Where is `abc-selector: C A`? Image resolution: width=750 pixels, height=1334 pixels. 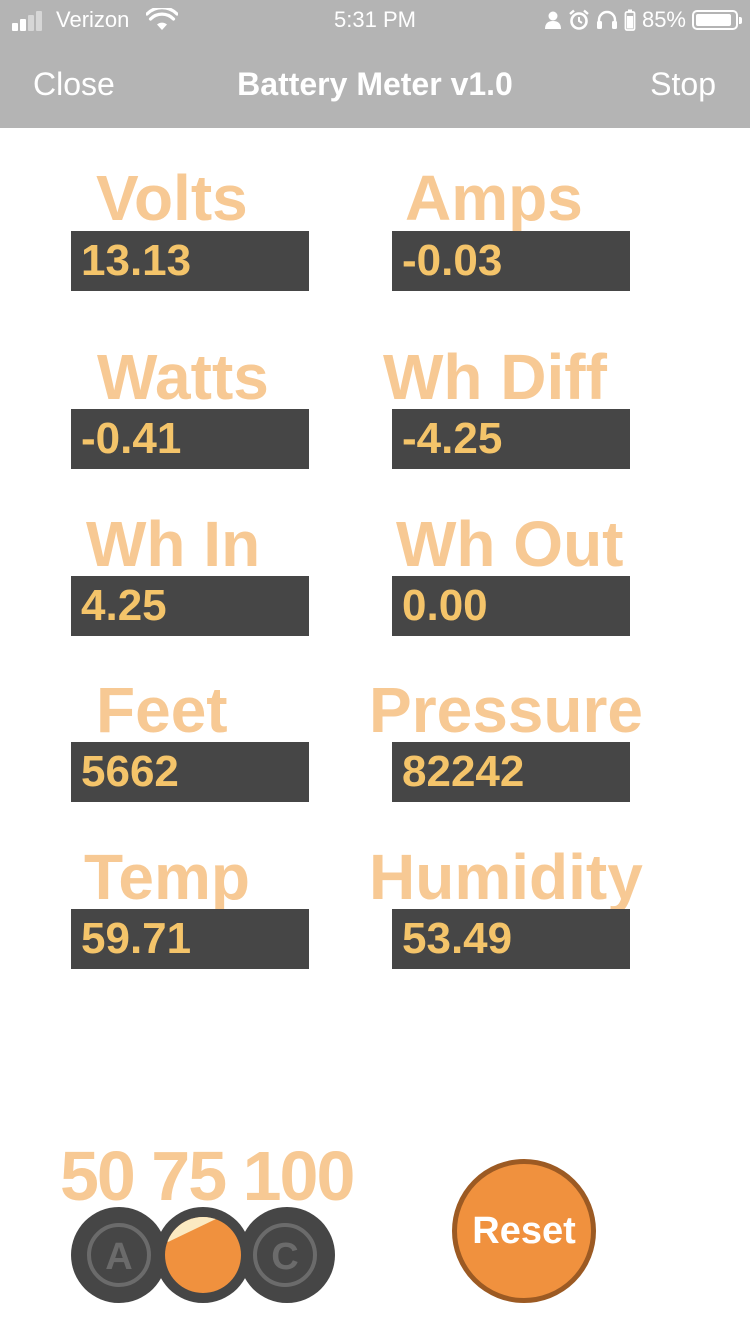 abc-selector: C A is located at coordinates (203, 1255).